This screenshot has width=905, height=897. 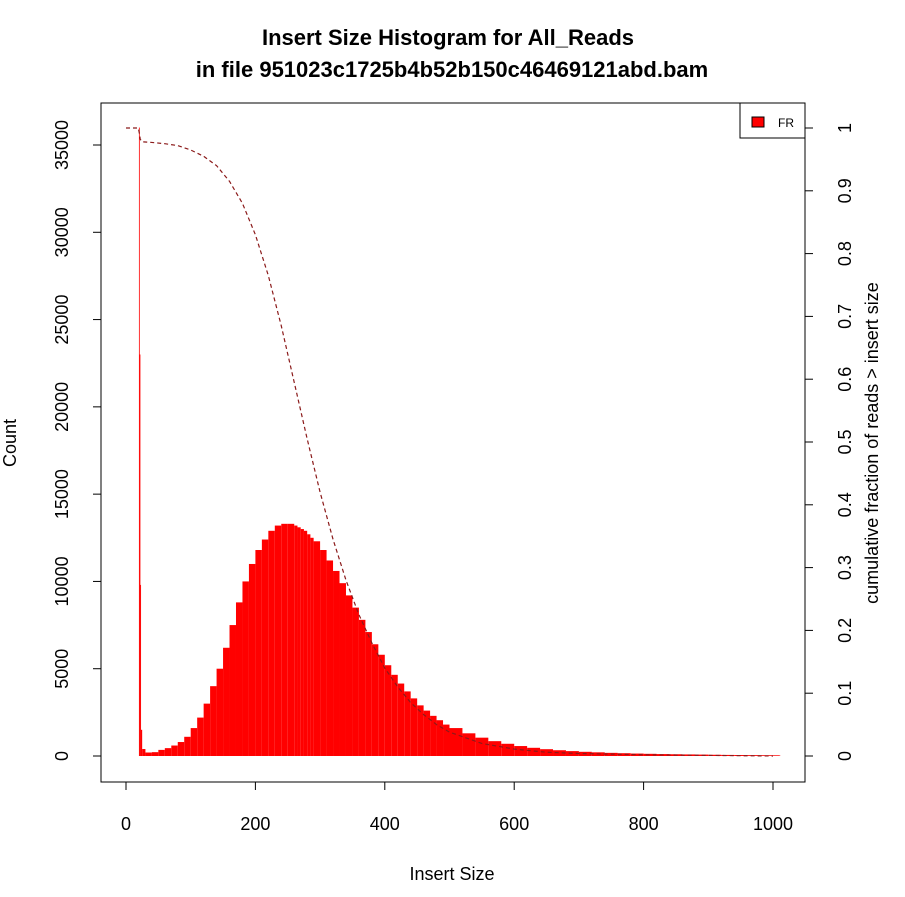 I want to click on y2-tick-label: 0.4, so click(x=845, y=504).